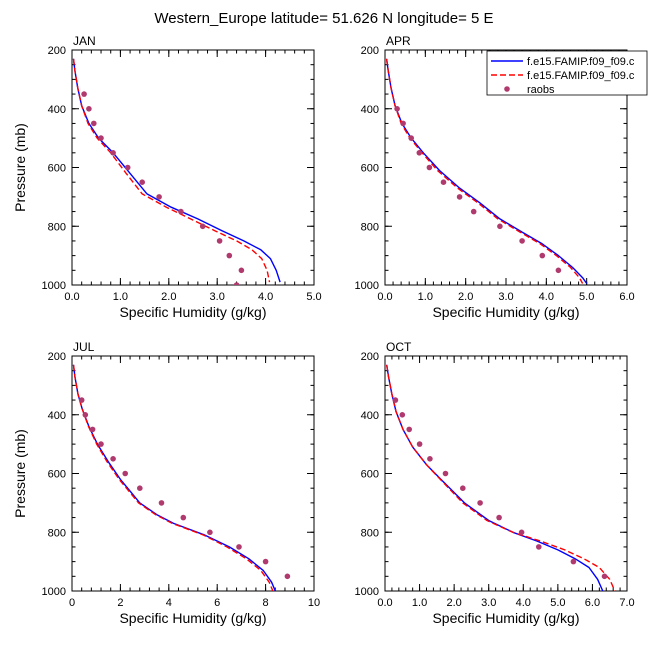  I want to click on x-tick-label: 8, so click(266, 603).